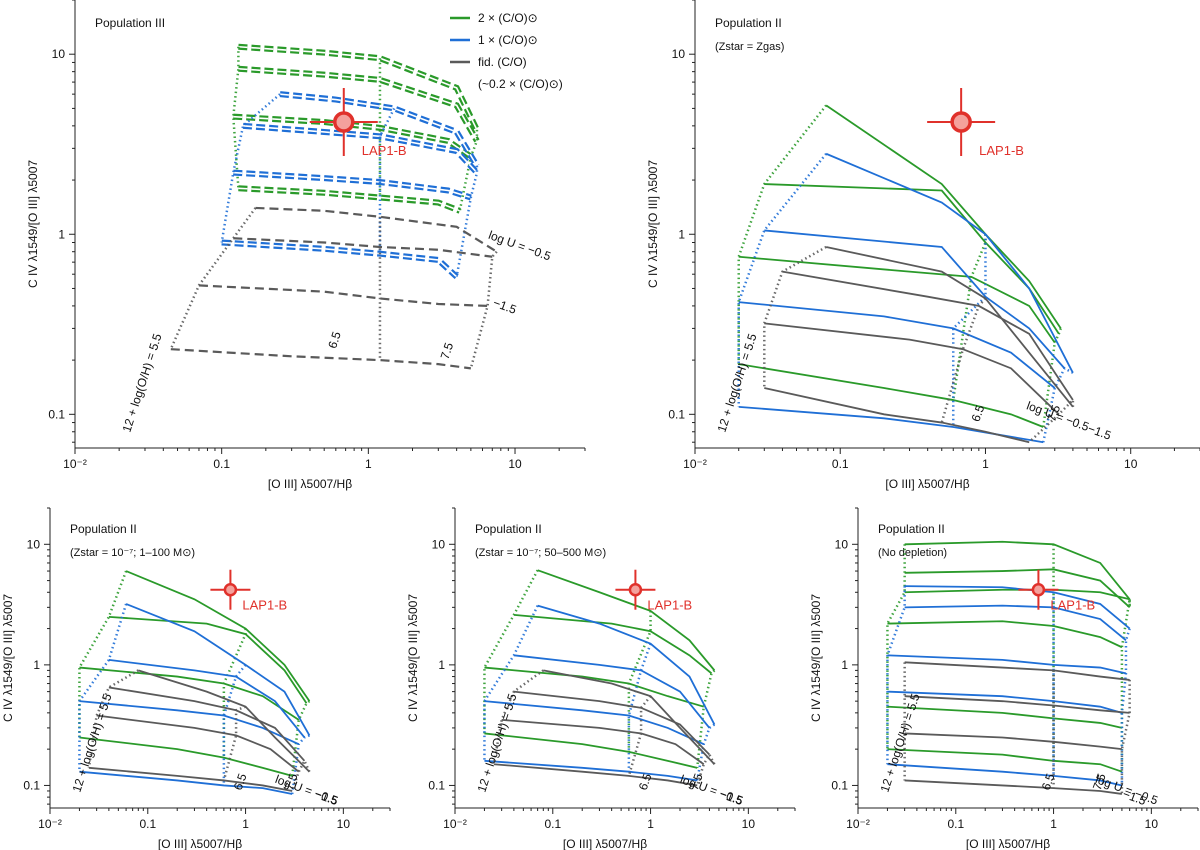  What do you see at coordinates (955, 824) in the screenshot?
I see `x-tick-label: 0.1` at bounding box center [955, 824].